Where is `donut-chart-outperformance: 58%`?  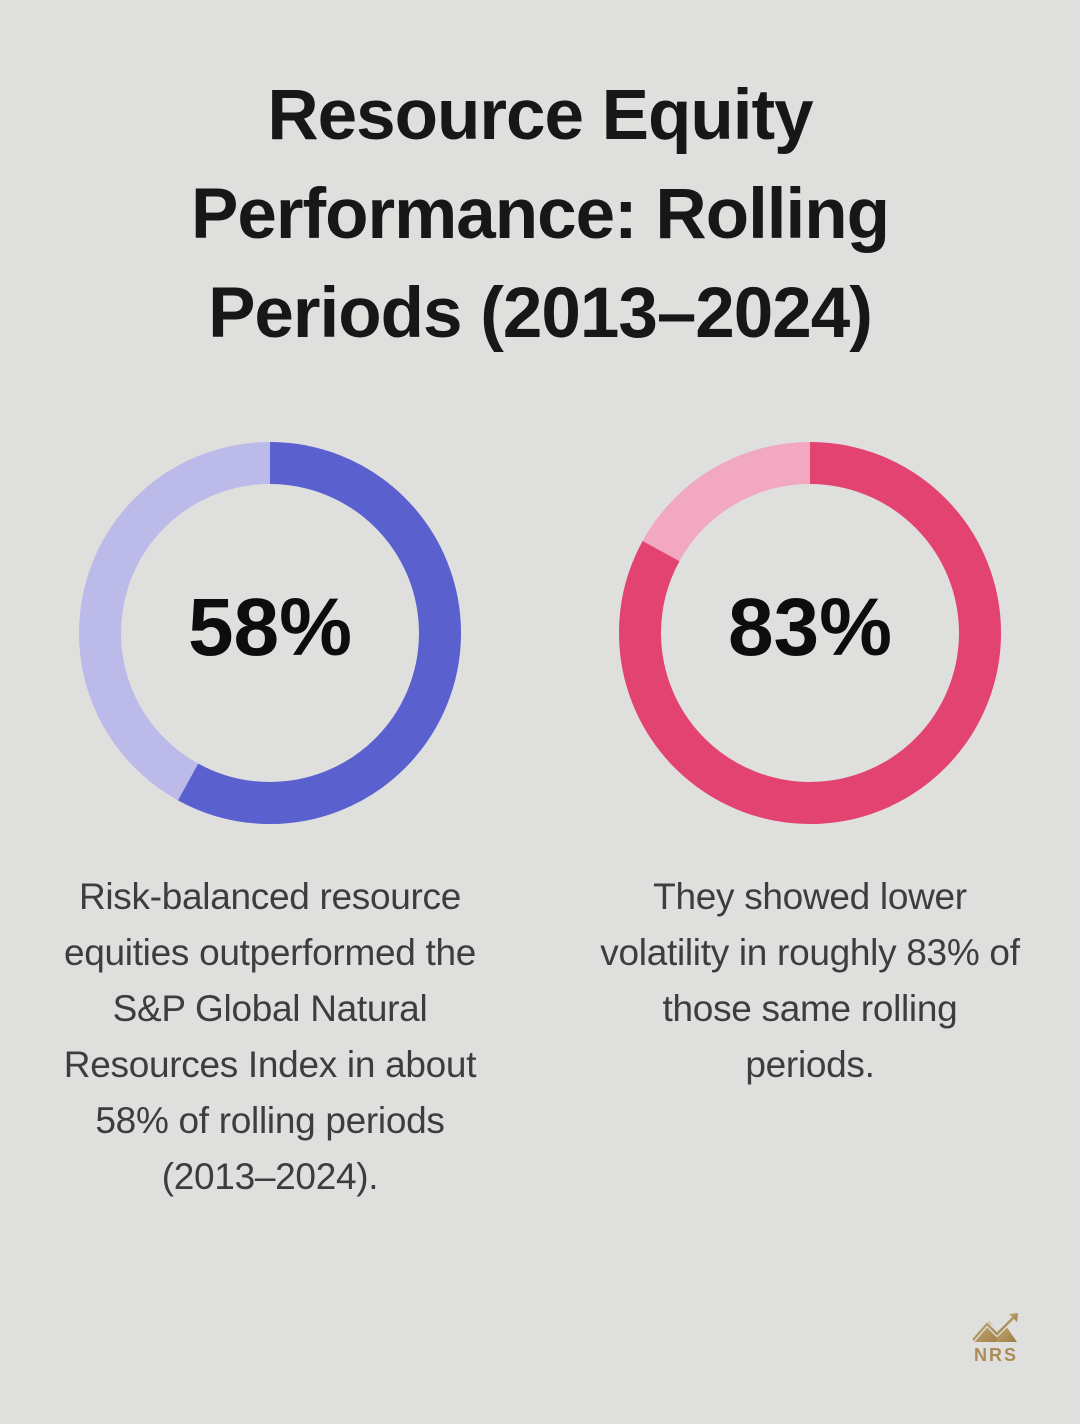 donut-chart-outperformance: 58% is located at coordinates (270, 633).